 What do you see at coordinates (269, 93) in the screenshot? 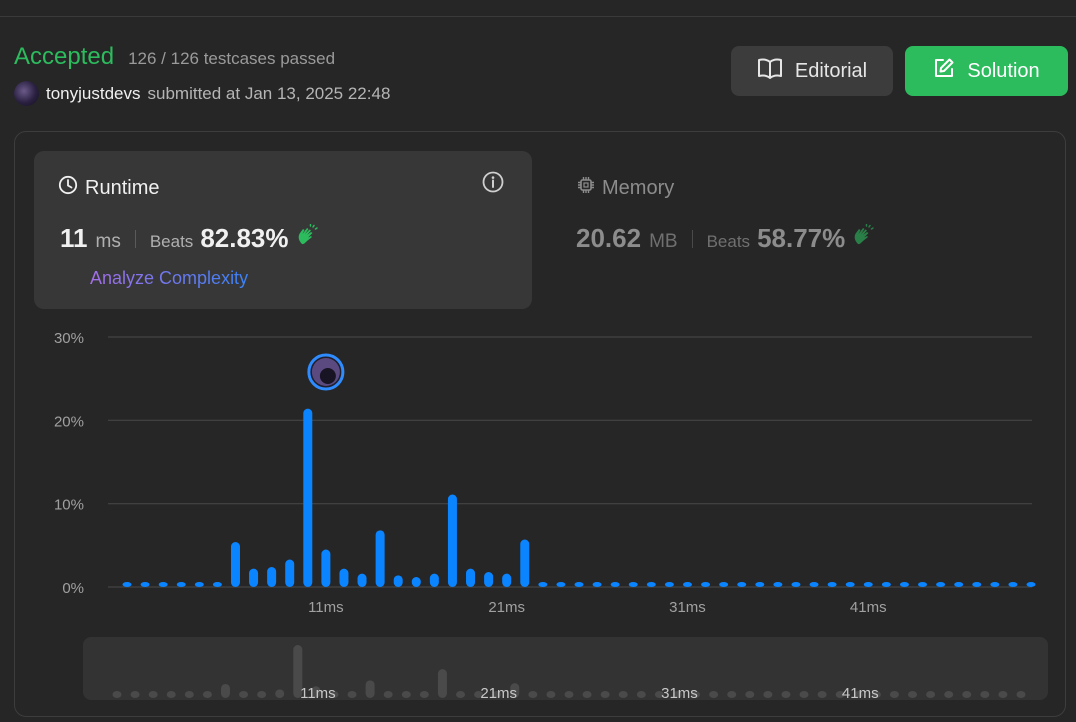
I see `submitted-time: submitted at Jan 13, 2025 22:48` at bounding box center [269, 93].